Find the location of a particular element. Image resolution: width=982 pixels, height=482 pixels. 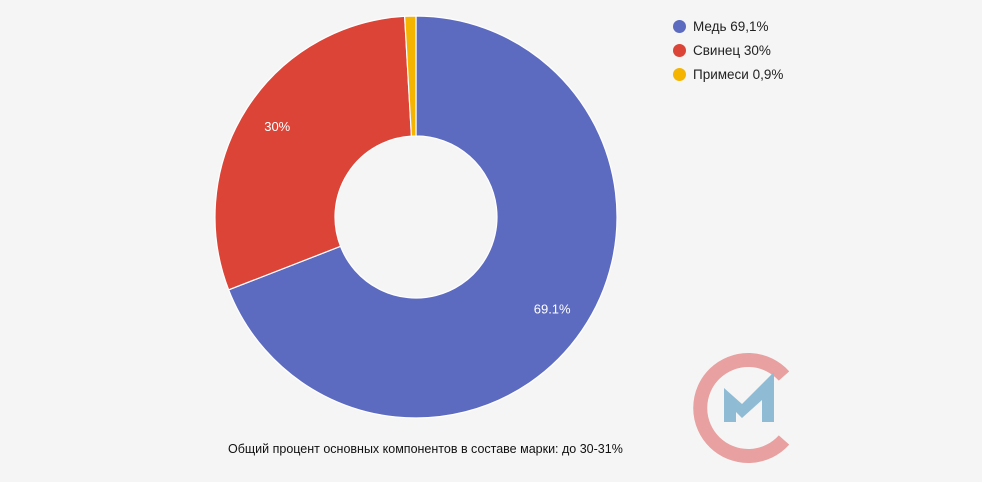

legend-swatch-lead is located at coordinates (679, 50).